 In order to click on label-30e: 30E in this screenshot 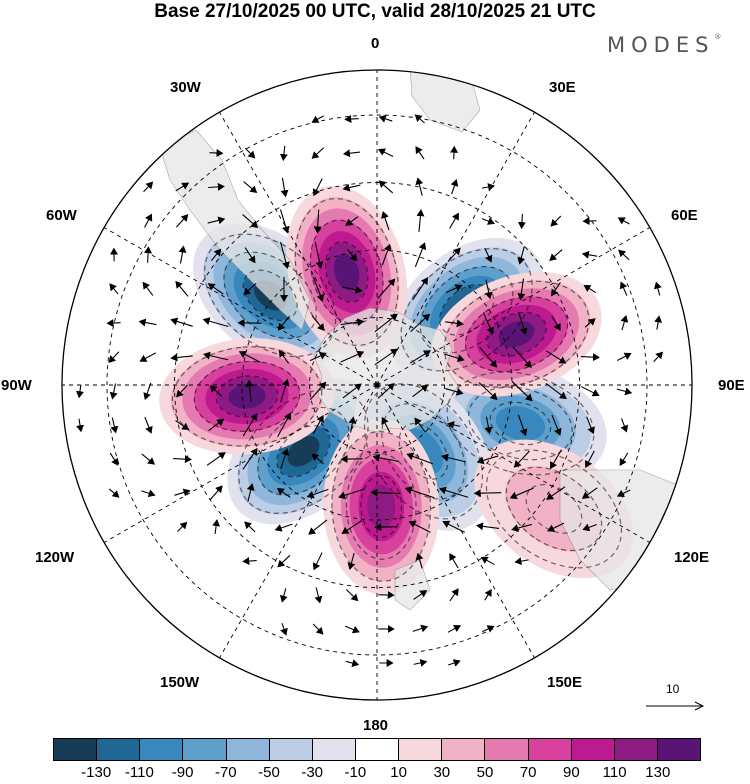, I will do `click(562, 87)`.